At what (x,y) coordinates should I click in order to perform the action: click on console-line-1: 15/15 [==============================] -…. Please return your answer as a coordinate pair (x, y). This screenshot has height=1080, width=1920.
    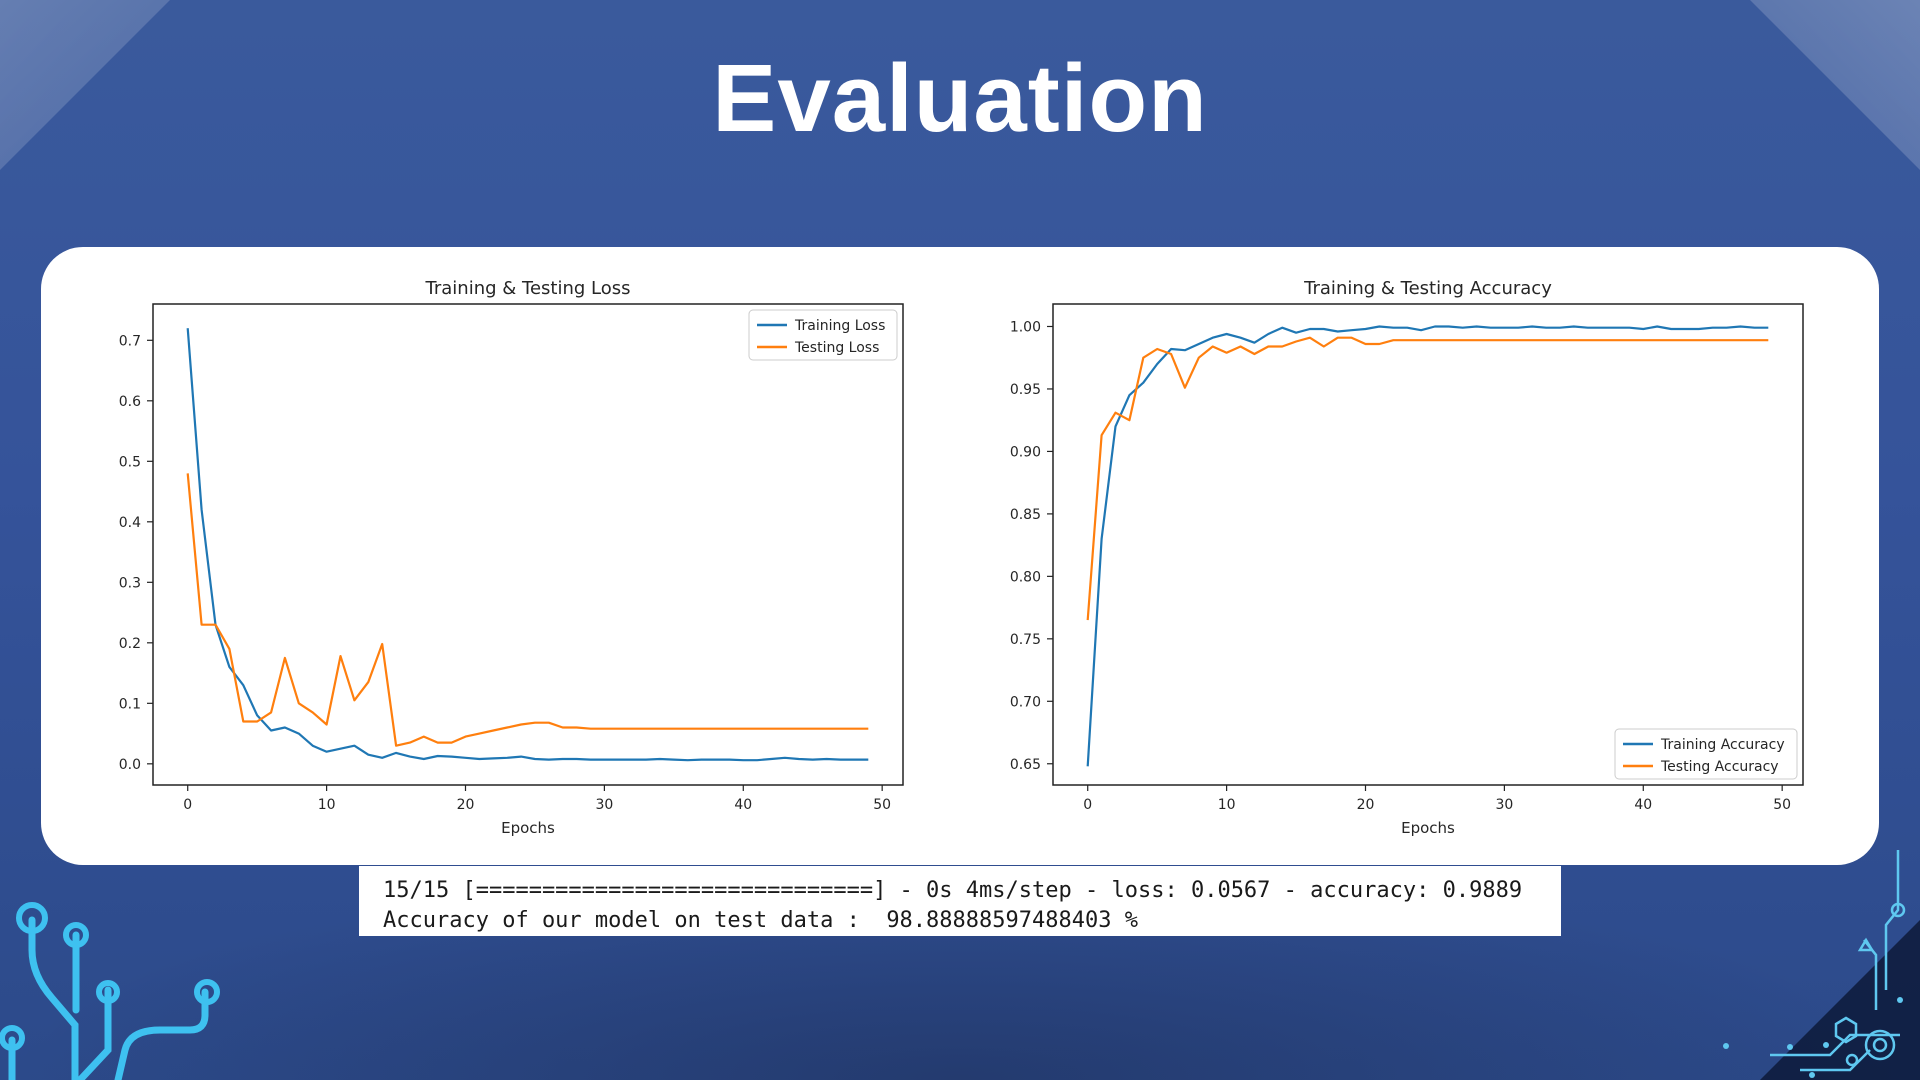
    Looking at the image, I should click on (953, 890).